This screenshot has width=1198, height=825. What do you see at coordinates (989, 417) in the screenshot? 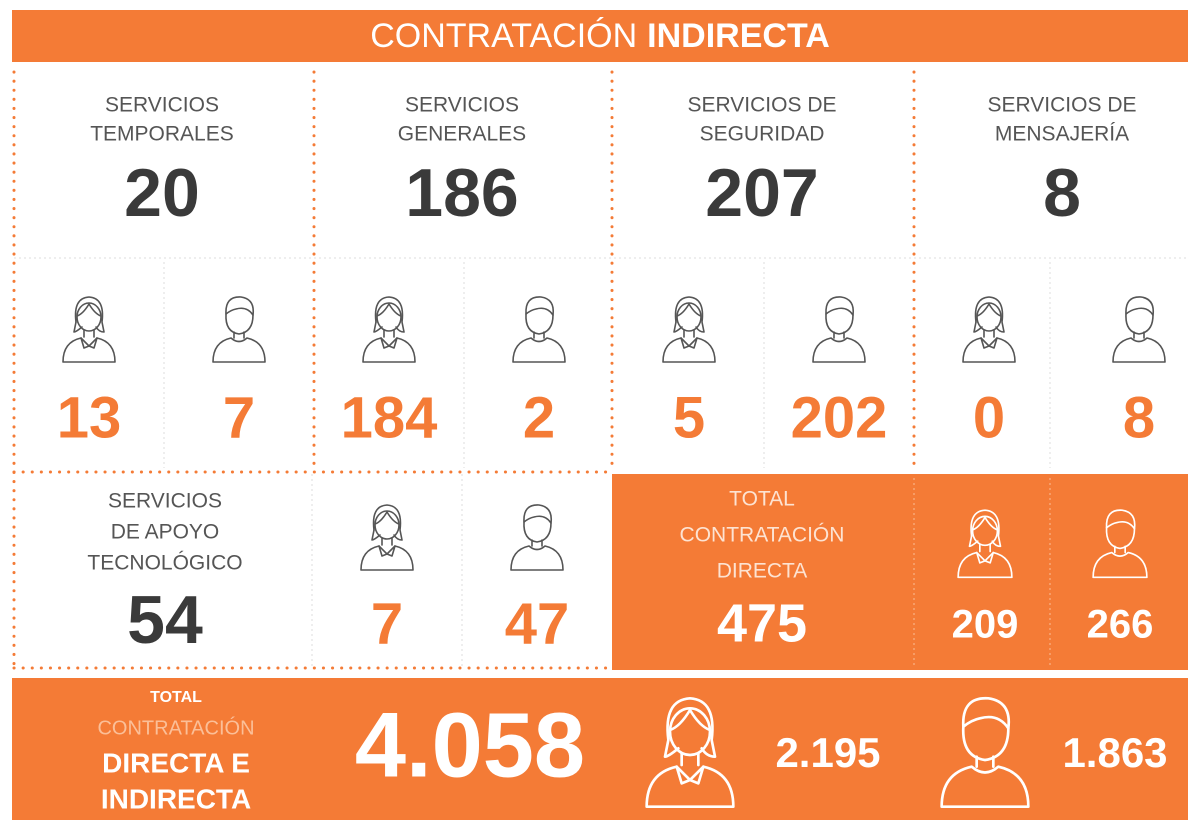
I see `women-count: 0` at bounding box center [989, 417].